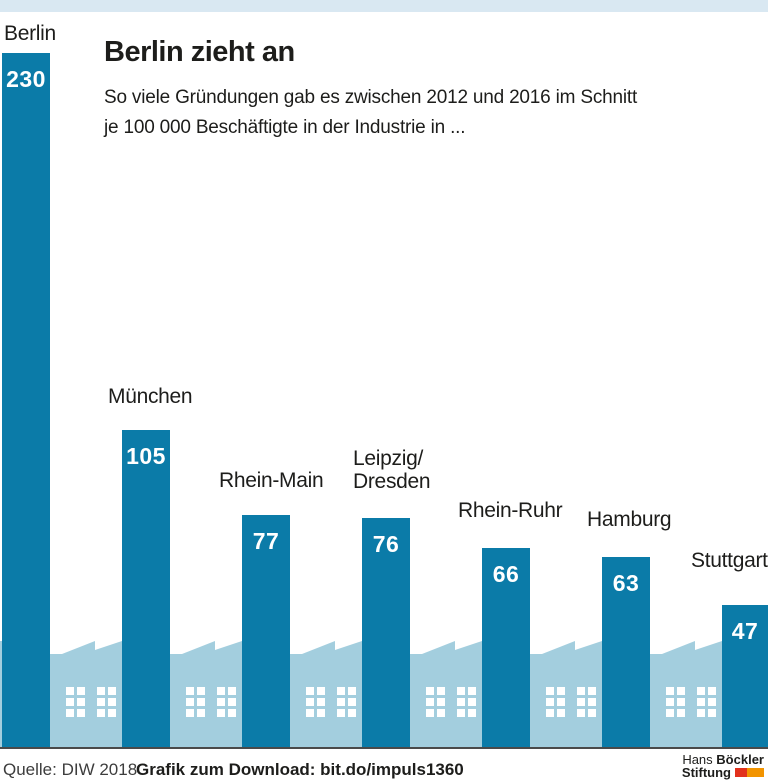 The image size is (768, 783). I want to click on bar-value-rhein-main: 77, so click(266, 541).